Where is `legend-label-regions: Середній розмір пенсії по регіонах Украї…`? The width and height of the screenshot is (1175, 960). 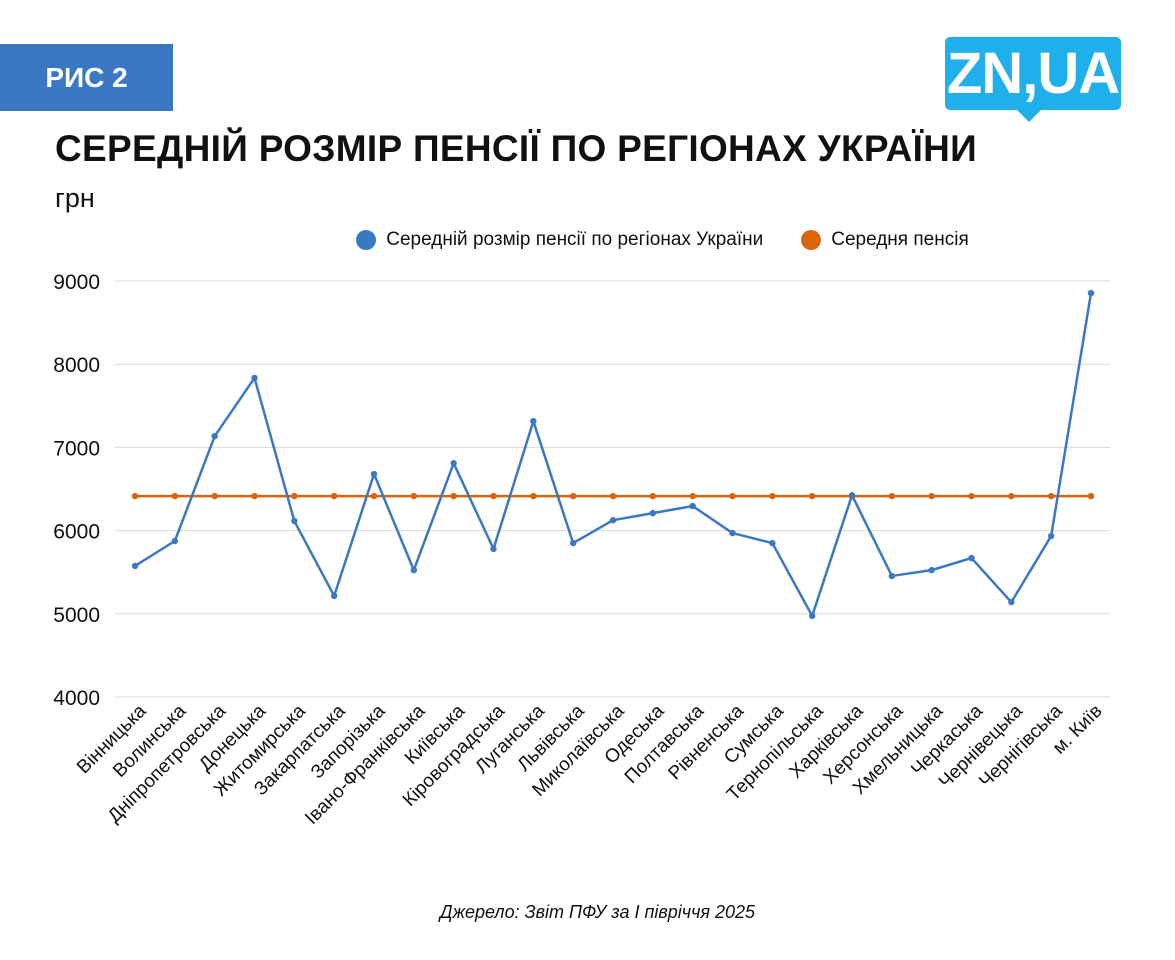 legend-label-regions: Середній розмір пенсії по регіонах Украї… is located at coordinates (575, 239).